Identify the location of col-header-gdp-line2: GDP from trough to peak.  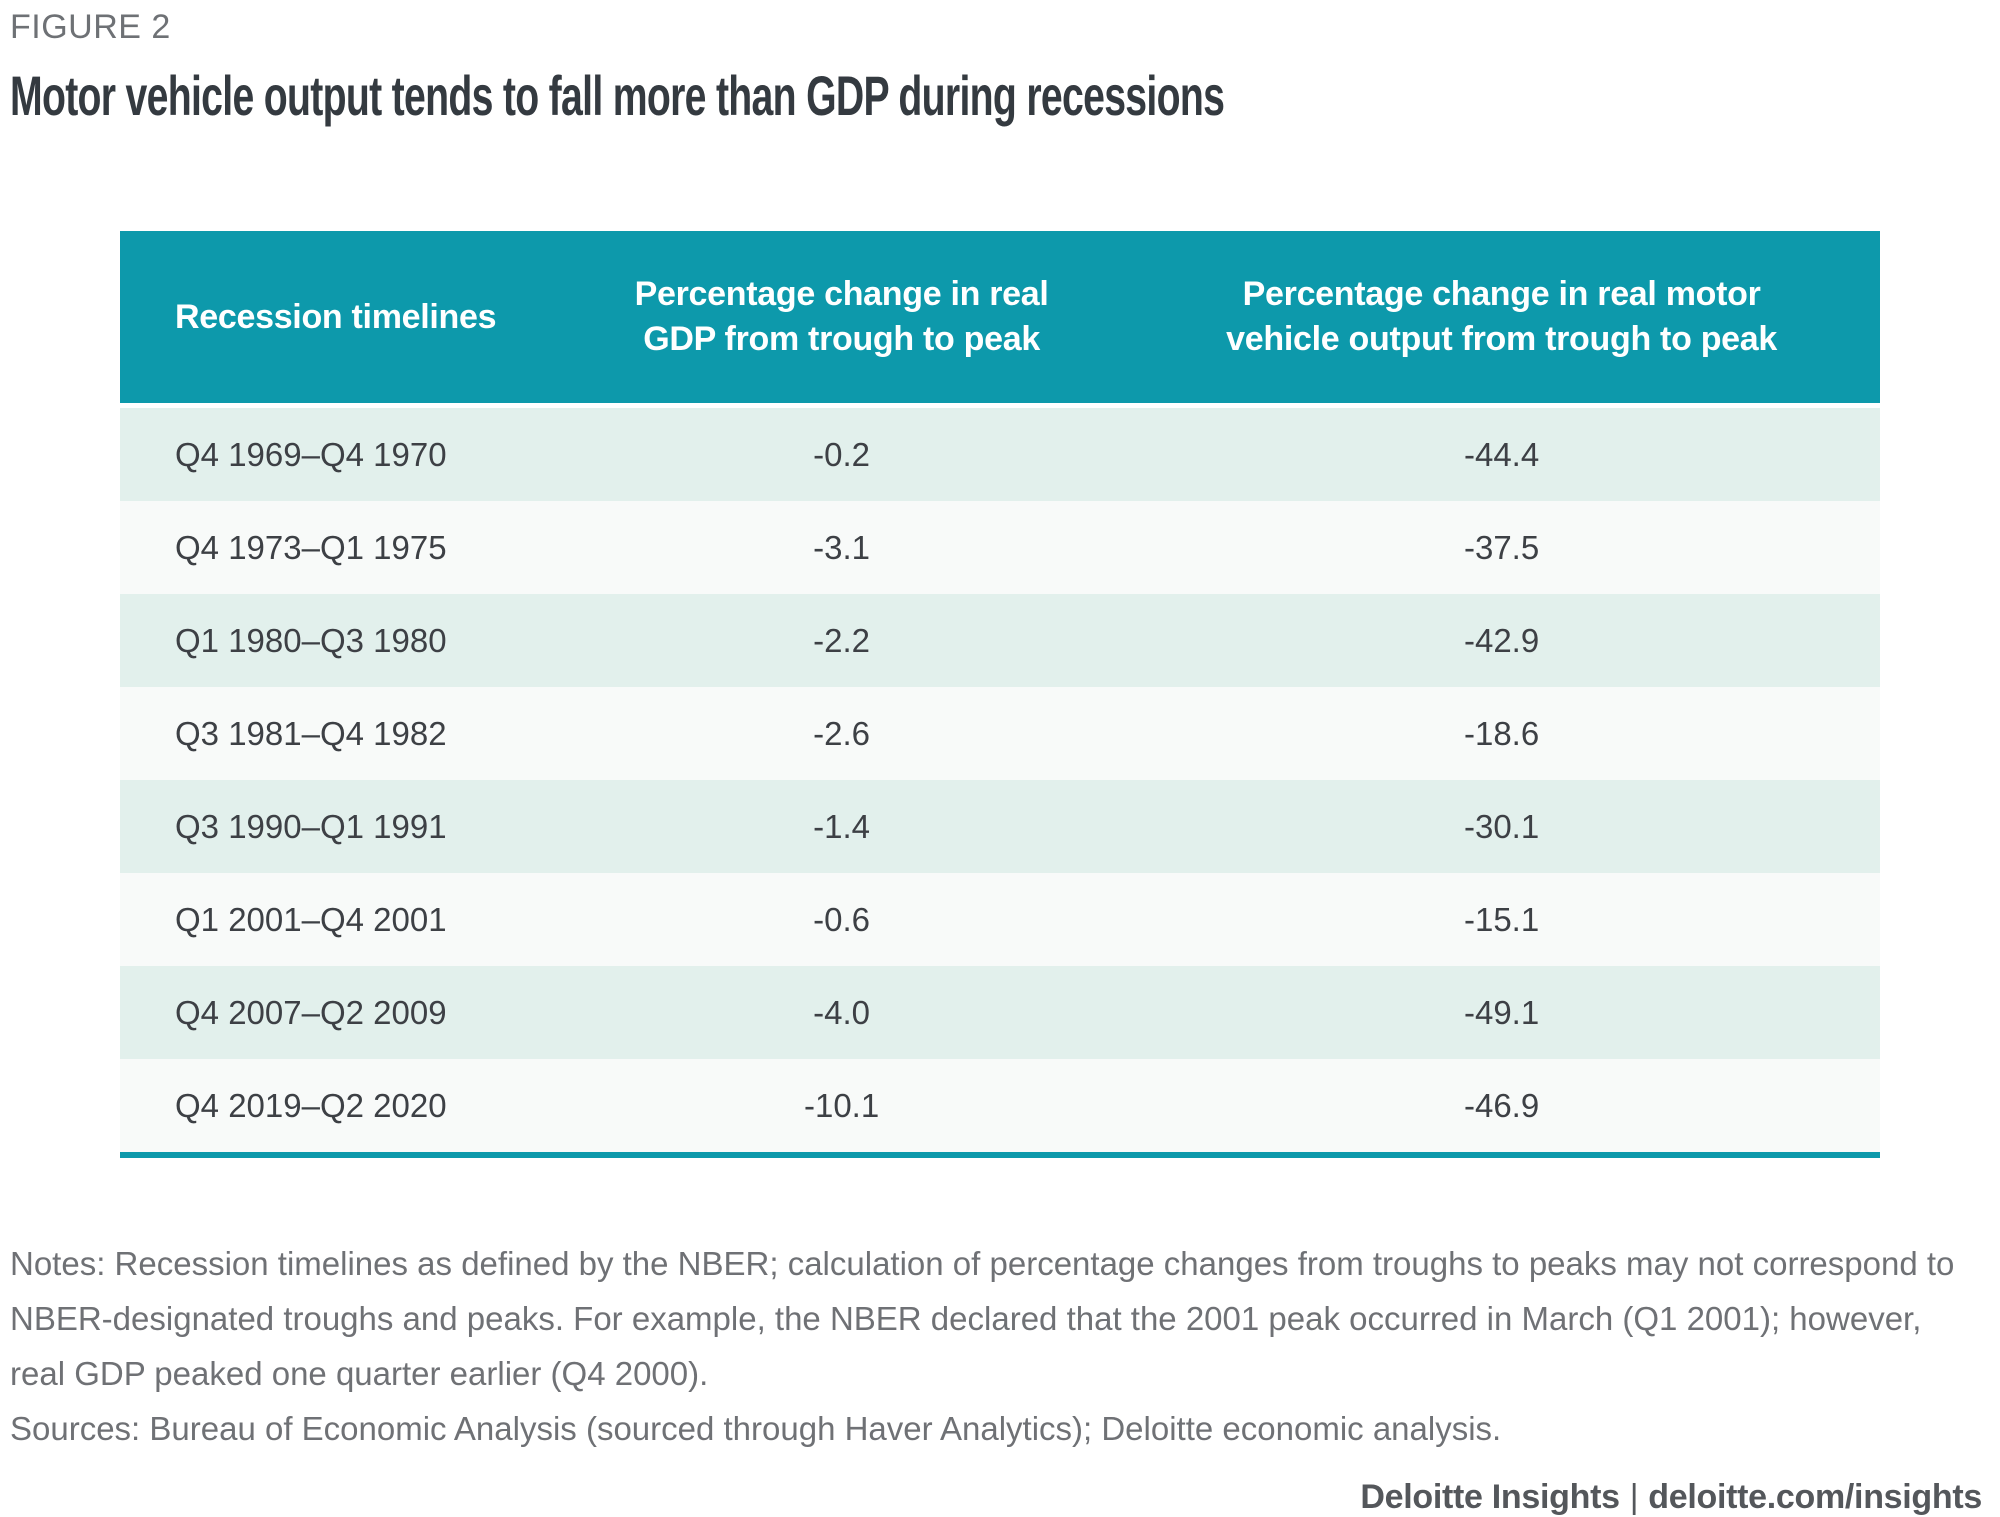
(841, 339).